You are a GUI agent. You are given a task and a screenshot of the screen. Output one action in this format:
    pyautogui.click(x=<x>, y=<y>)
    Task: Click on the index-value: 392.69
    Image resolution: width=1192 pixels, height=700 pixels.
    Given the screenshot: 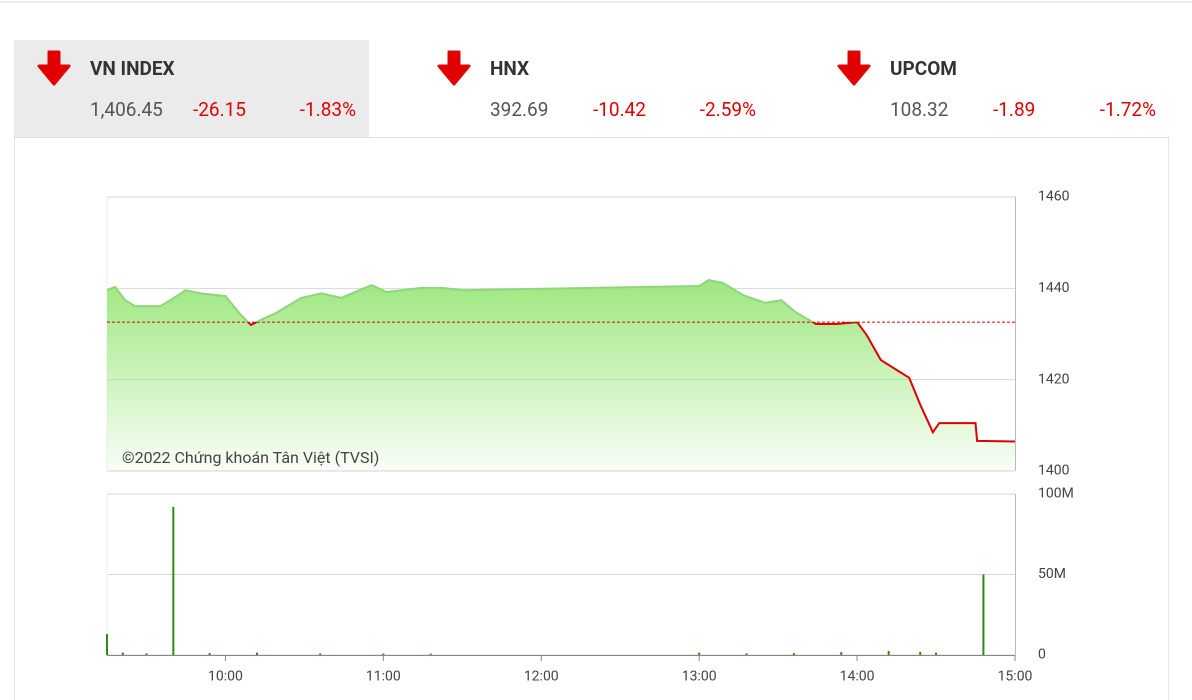 What is the action you would take?
    pyautogui.click(x=519, y=109)
    